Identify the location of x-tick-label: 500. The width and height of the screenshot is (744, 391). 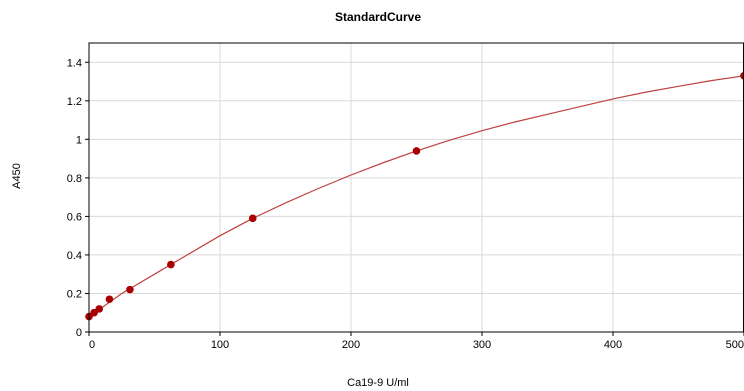
(735, 345).